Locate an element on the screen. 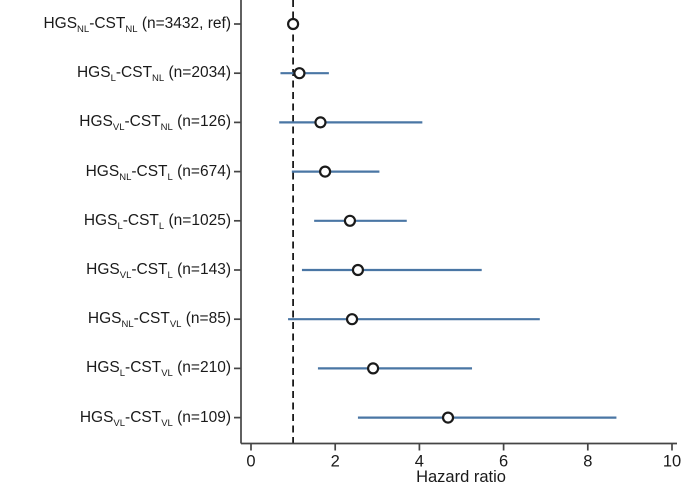 This screenshot has width=685, height=491. category-label-text: (n=143) is located at coordinates (201, 269).